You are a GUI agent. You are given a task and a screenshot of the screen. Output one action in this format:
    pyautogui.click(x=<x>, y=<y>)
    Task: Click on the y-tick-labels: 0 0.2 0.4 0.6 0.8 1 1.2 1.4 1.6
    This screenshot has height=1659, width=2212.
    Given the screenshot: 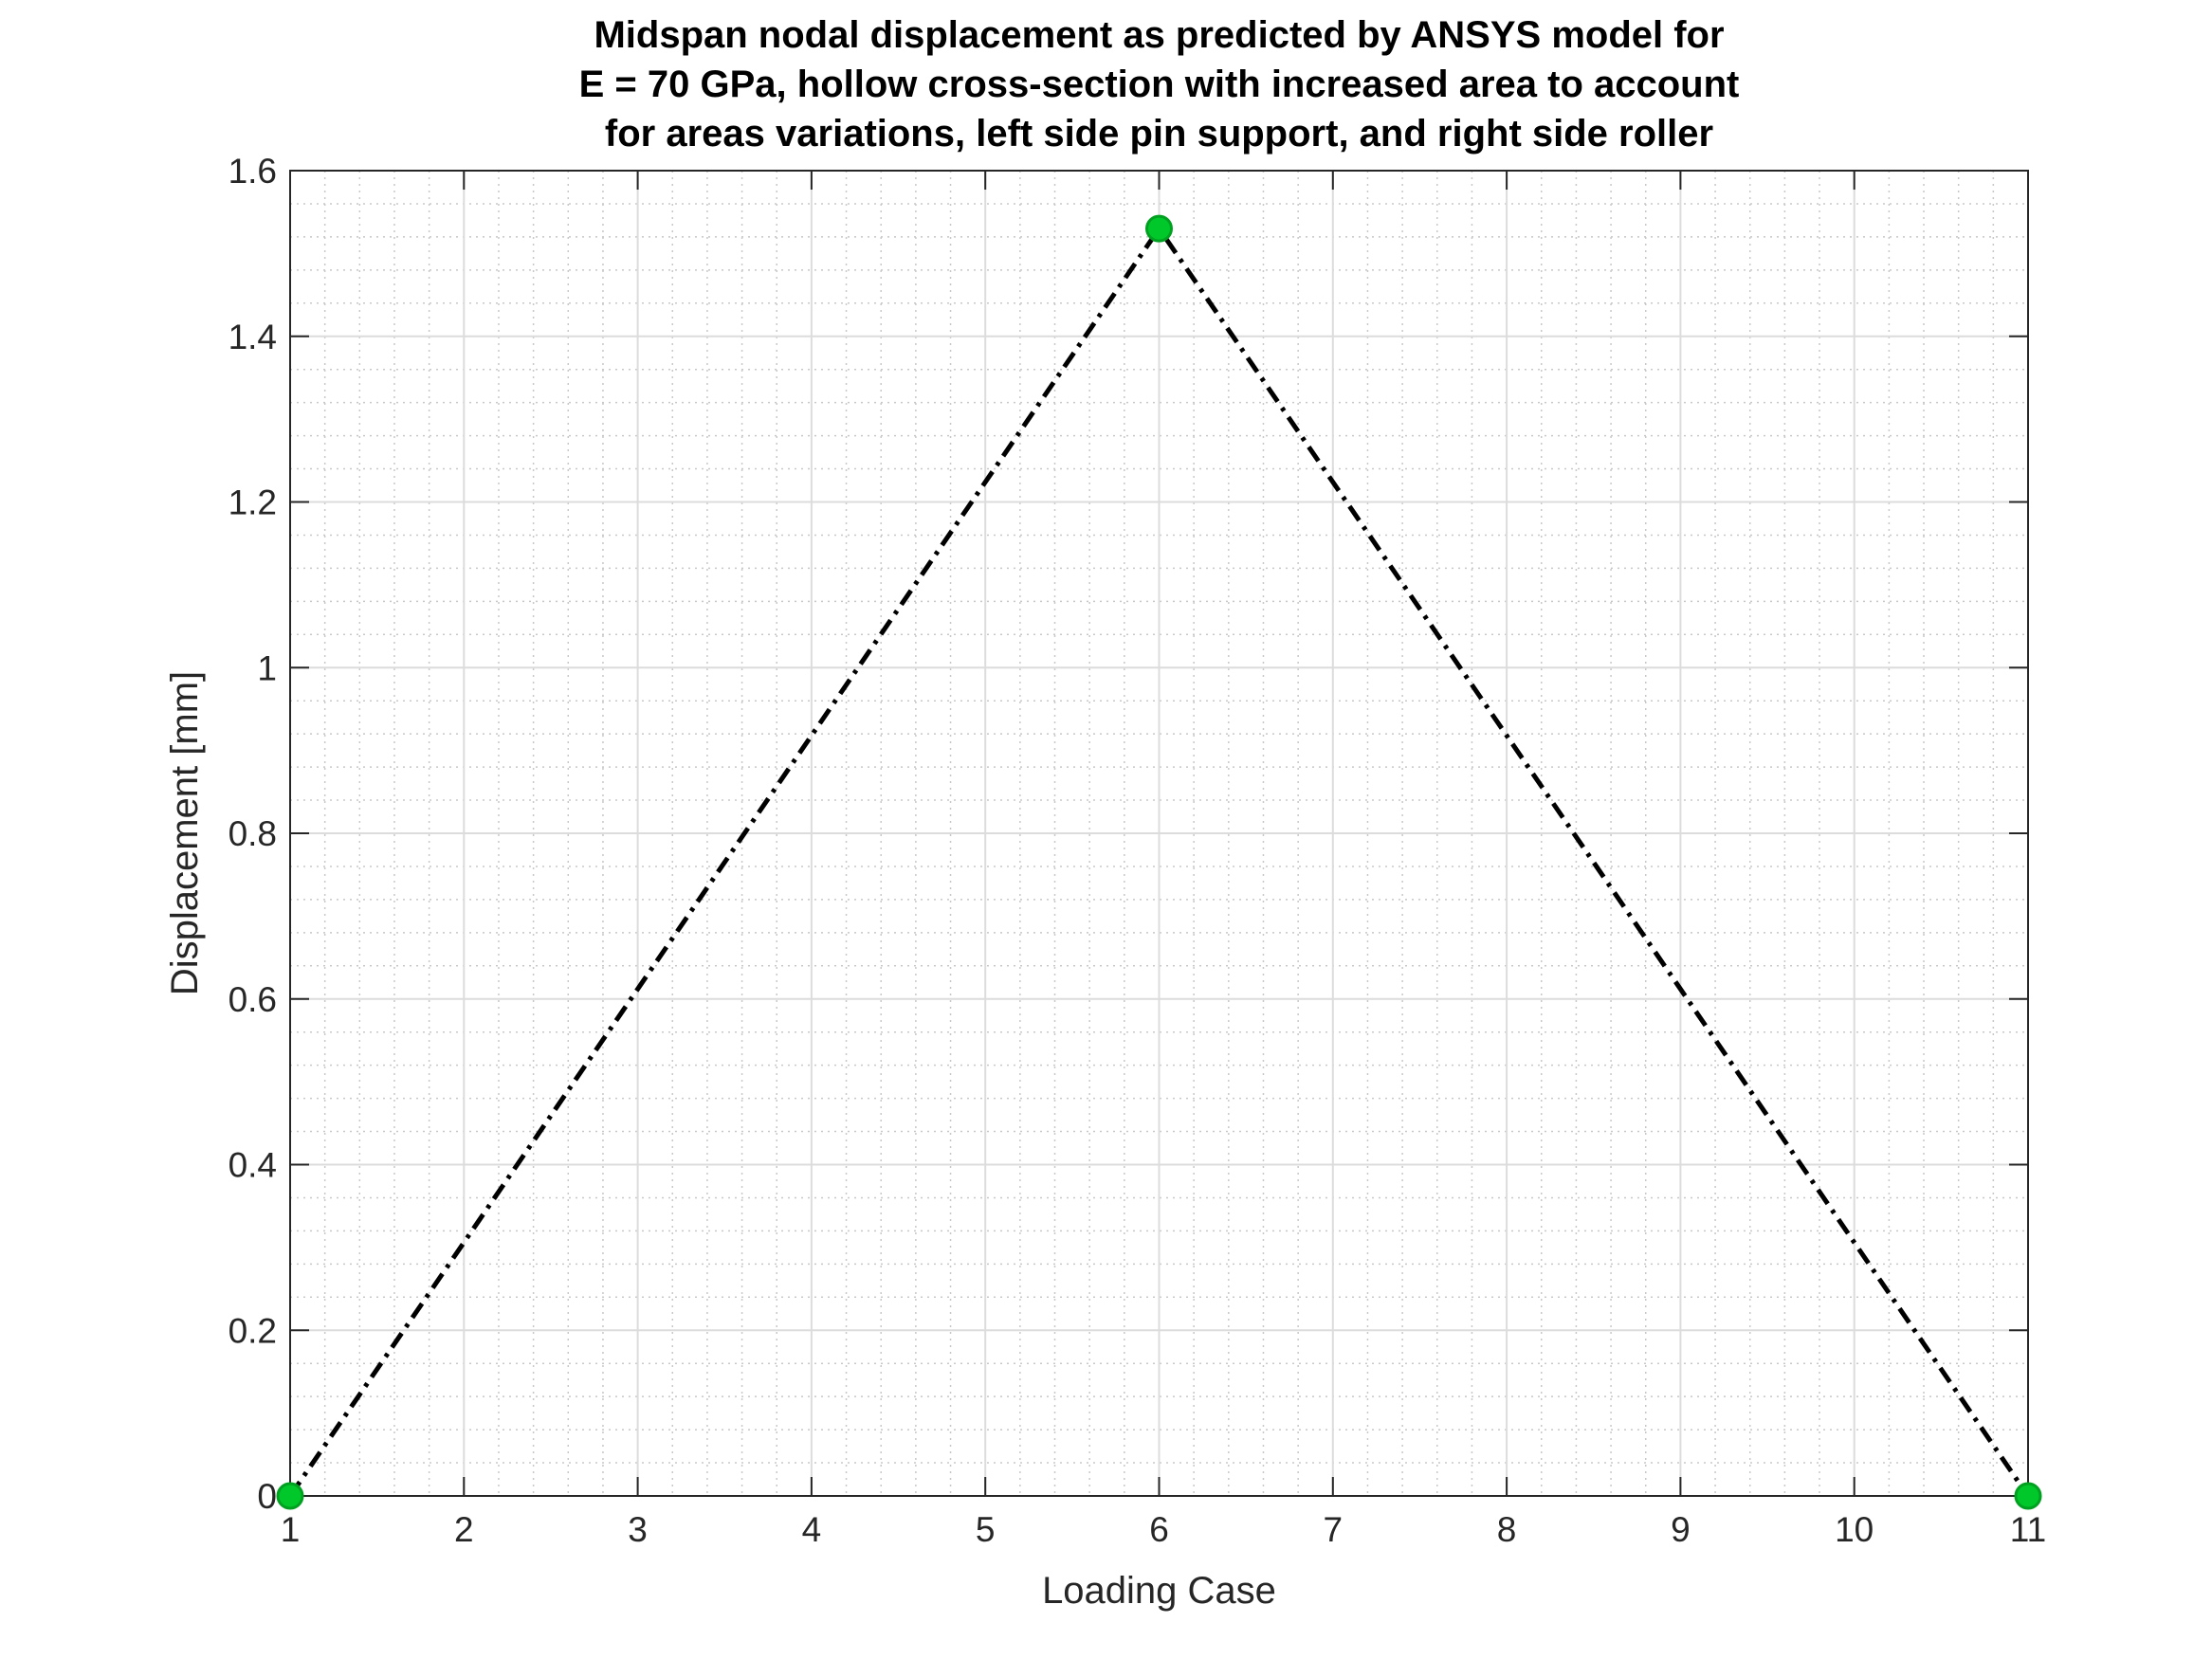 What is the action you would take?
    pyautogui.click(x=253, y=834)
    